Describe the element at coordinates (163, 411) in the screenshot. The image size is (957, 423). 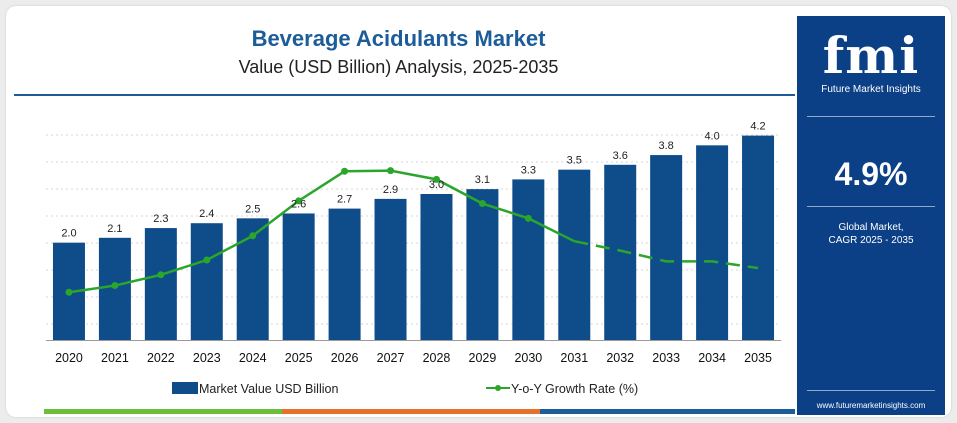
I see `bottom-accent-green` at that location.